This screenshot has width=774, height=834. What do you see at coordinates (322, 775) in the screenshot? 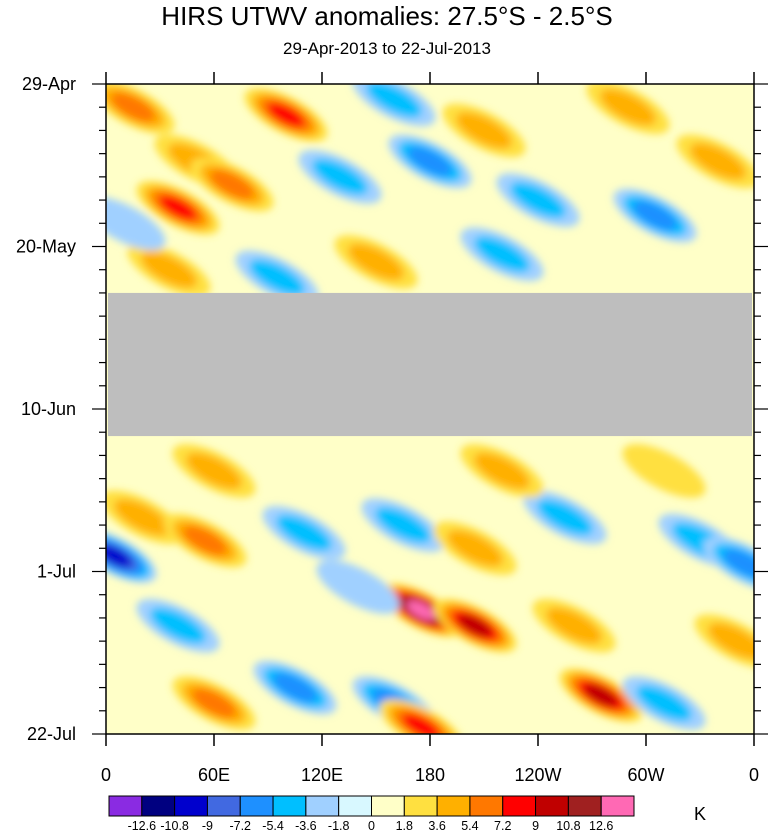
I see `x-tick-label: 120E` at bounding box center [322, 775].